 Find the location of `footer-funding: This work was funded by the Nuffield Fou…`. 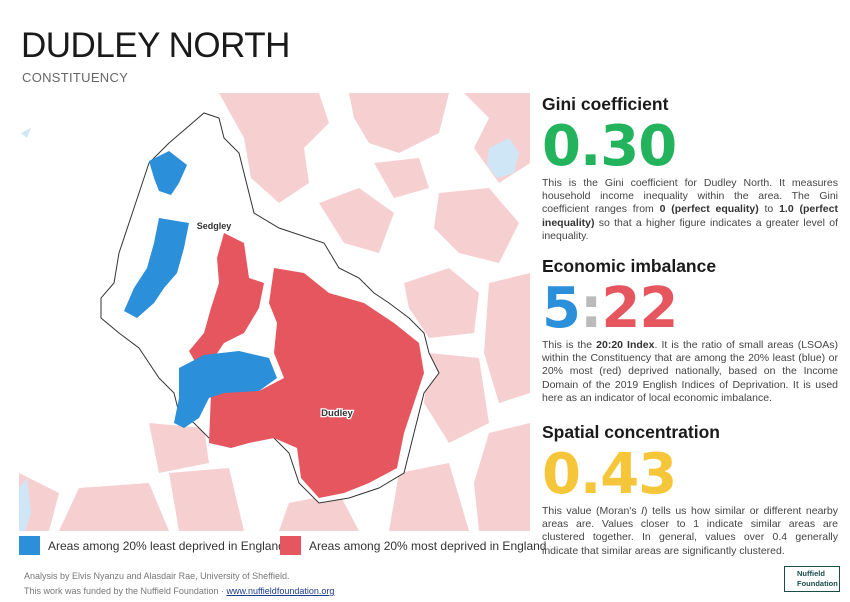

footer-funding: This work was funded by the Nuffield Fou… is located at coordinates (179, 591).